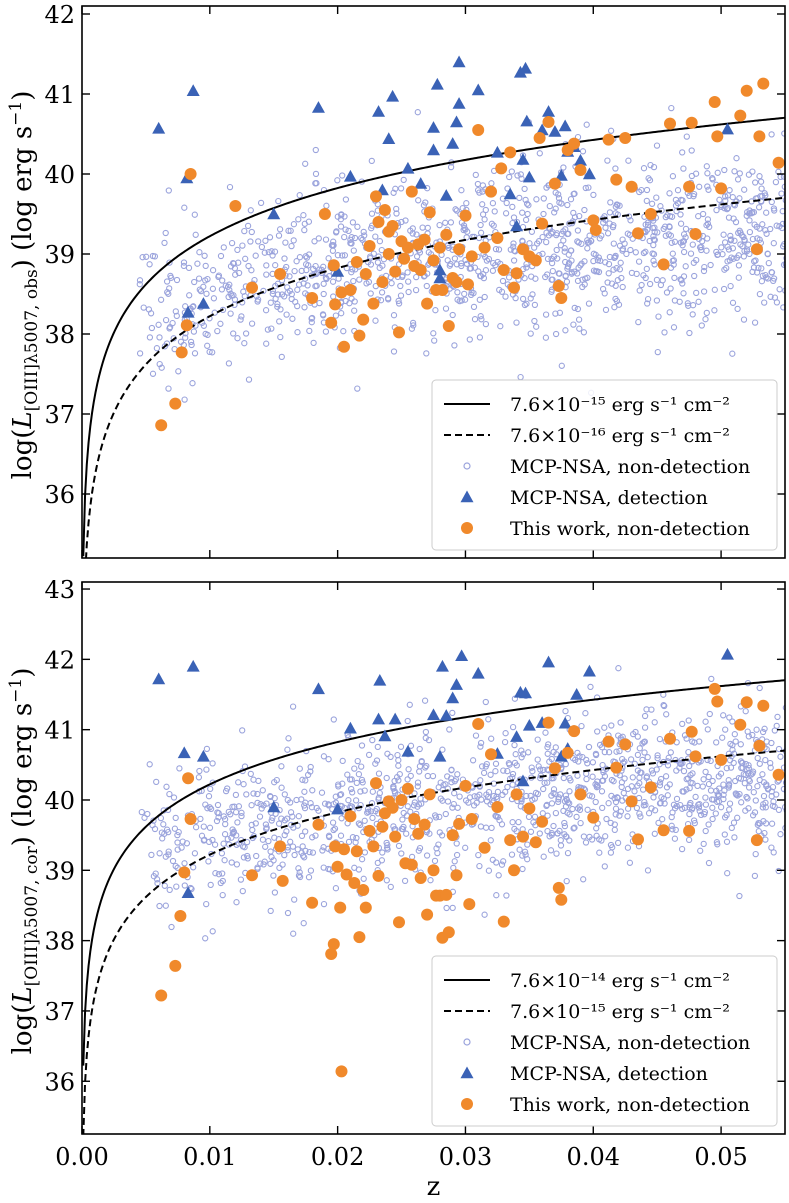 The height and width of the screenshot is (1203, 789). What do you see at coordinates (593, 1157) in the screenshot?
I see `x-tick-label: 0.04` at bounding box center [593, 1157].